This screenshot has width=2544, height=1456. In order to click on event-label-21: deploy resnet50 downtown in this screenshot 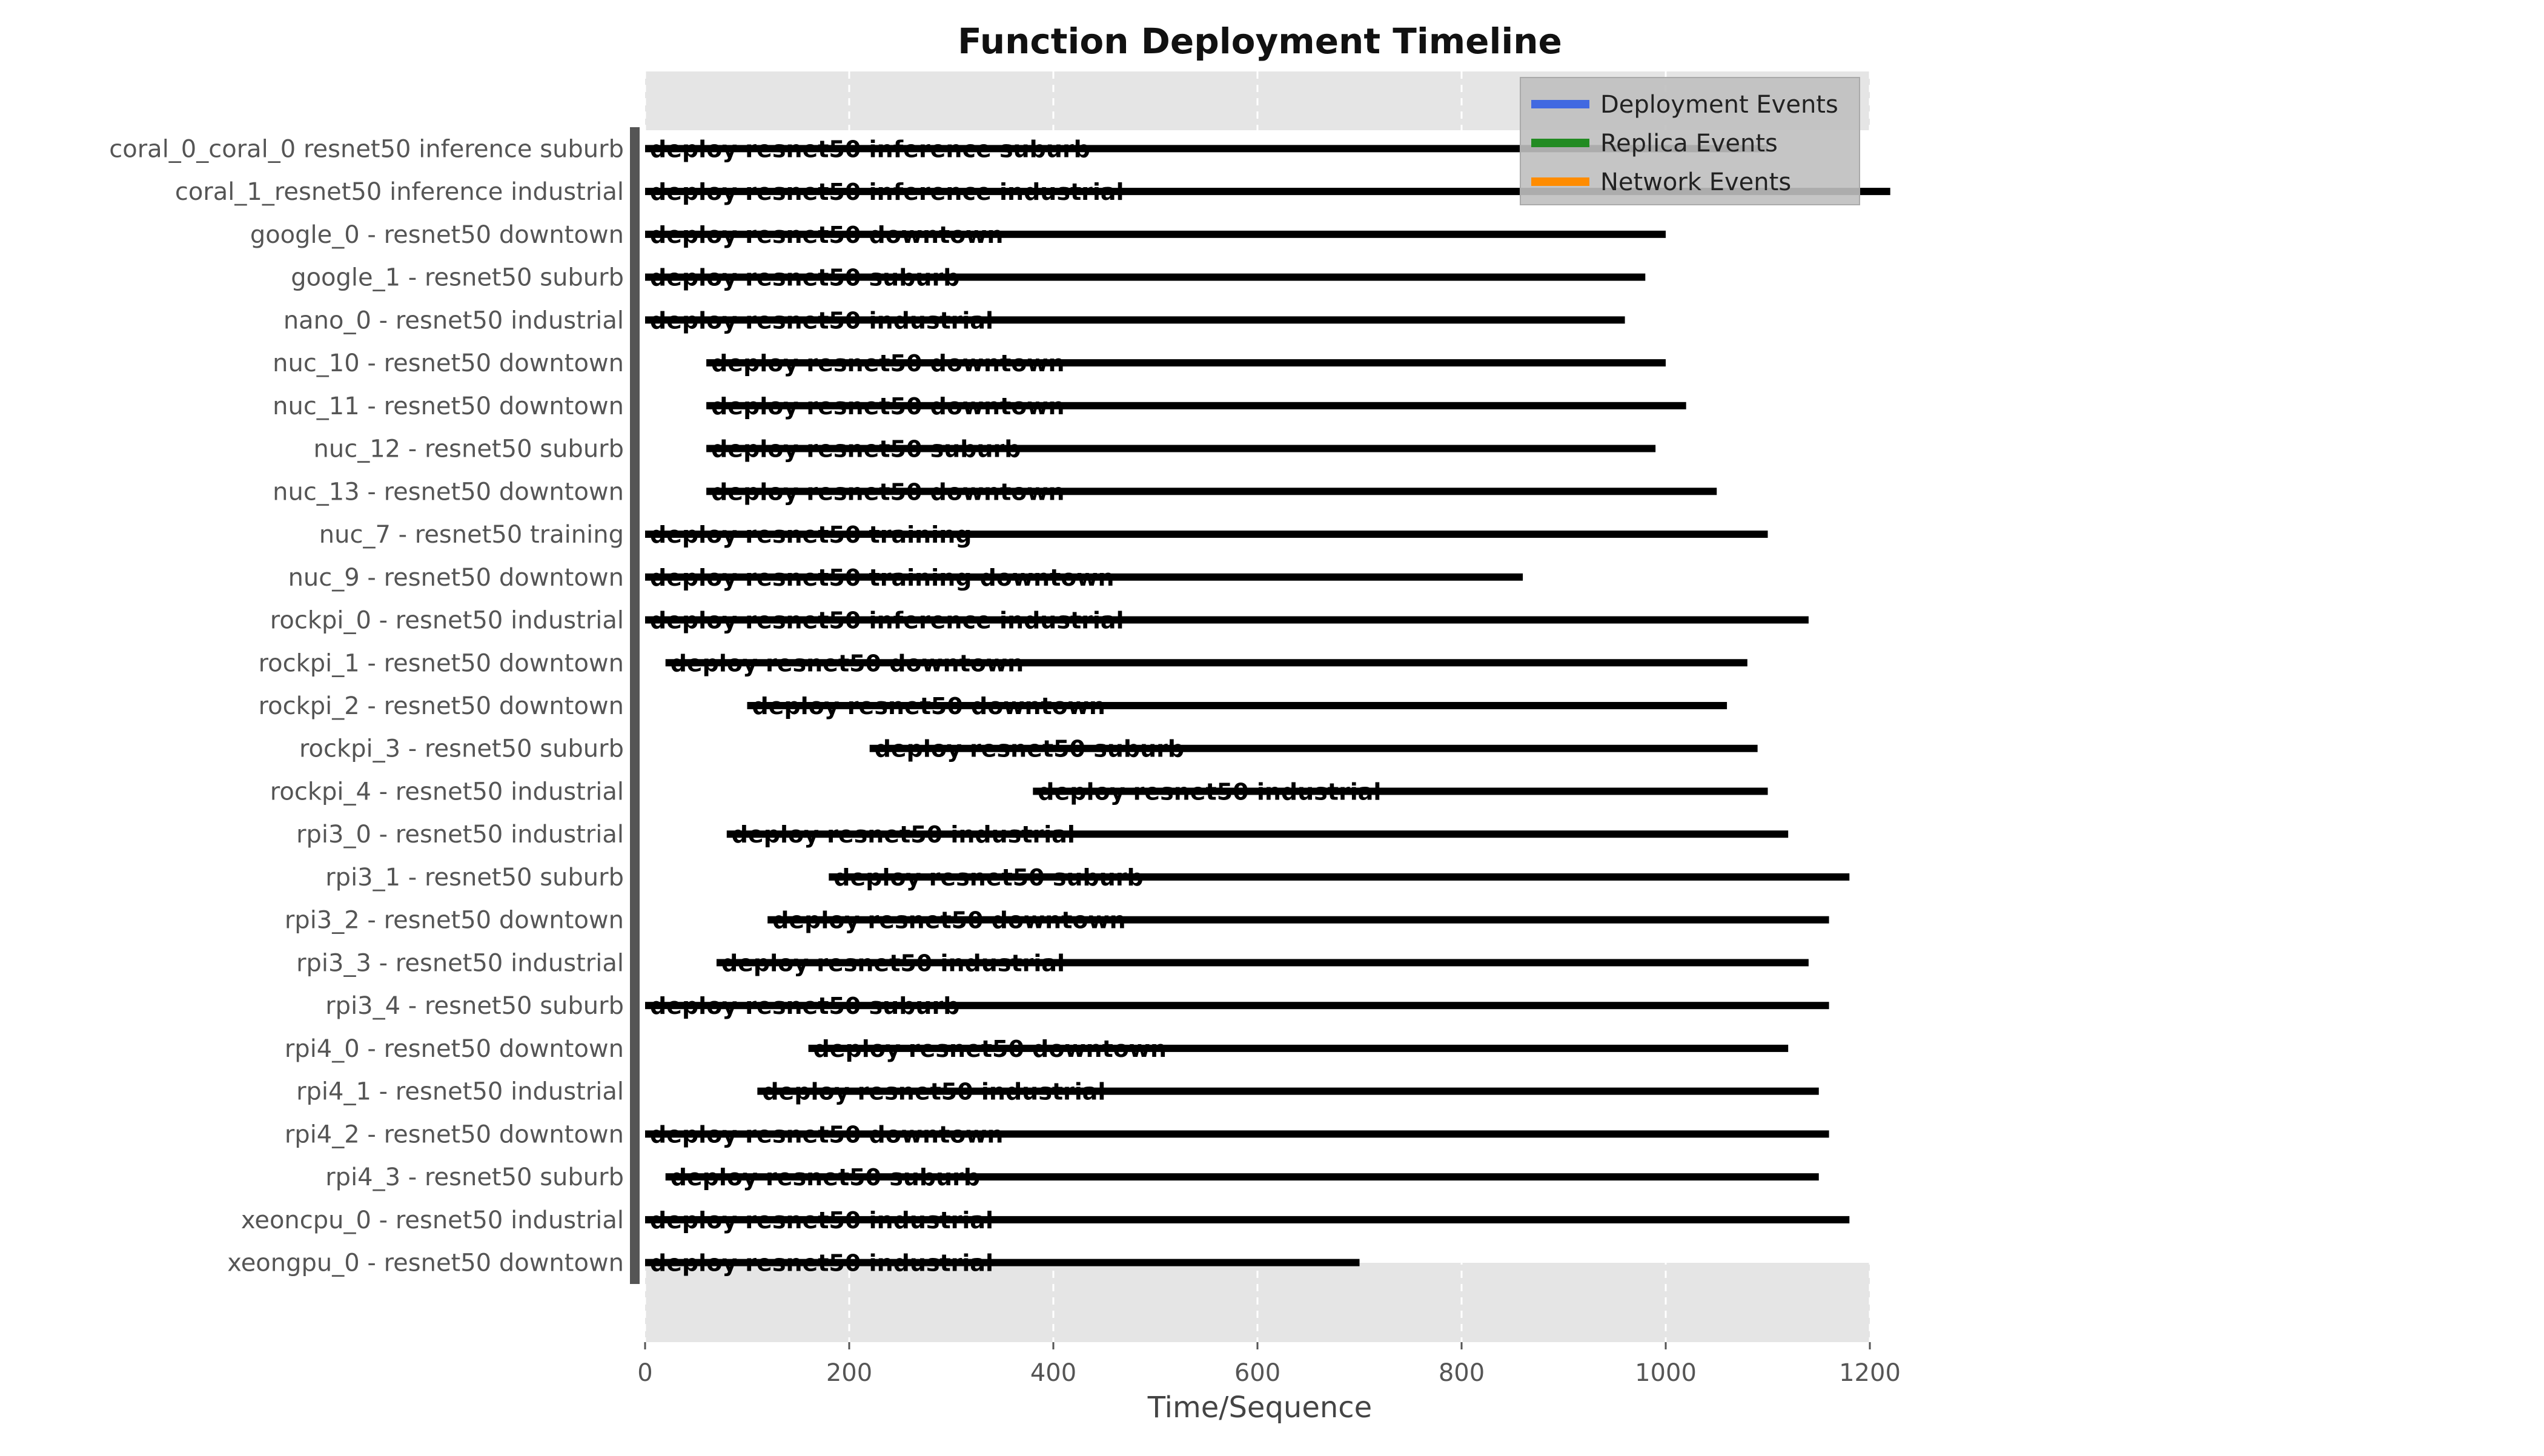, I will do `click(990, 1049)`.